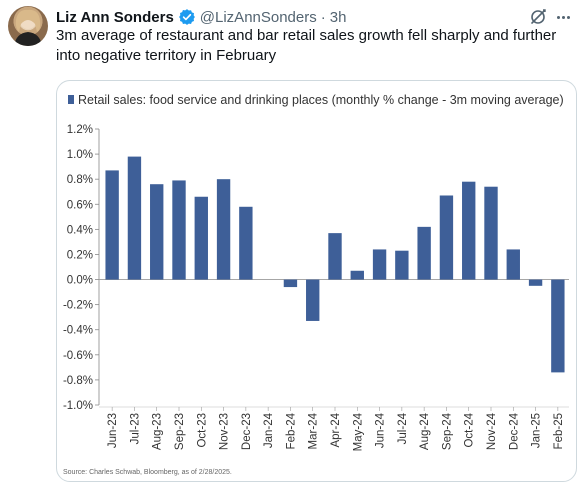 This screenshot has height=483, width=579. I want to click on x-tick-label: Nov-24, so click(492, 431).